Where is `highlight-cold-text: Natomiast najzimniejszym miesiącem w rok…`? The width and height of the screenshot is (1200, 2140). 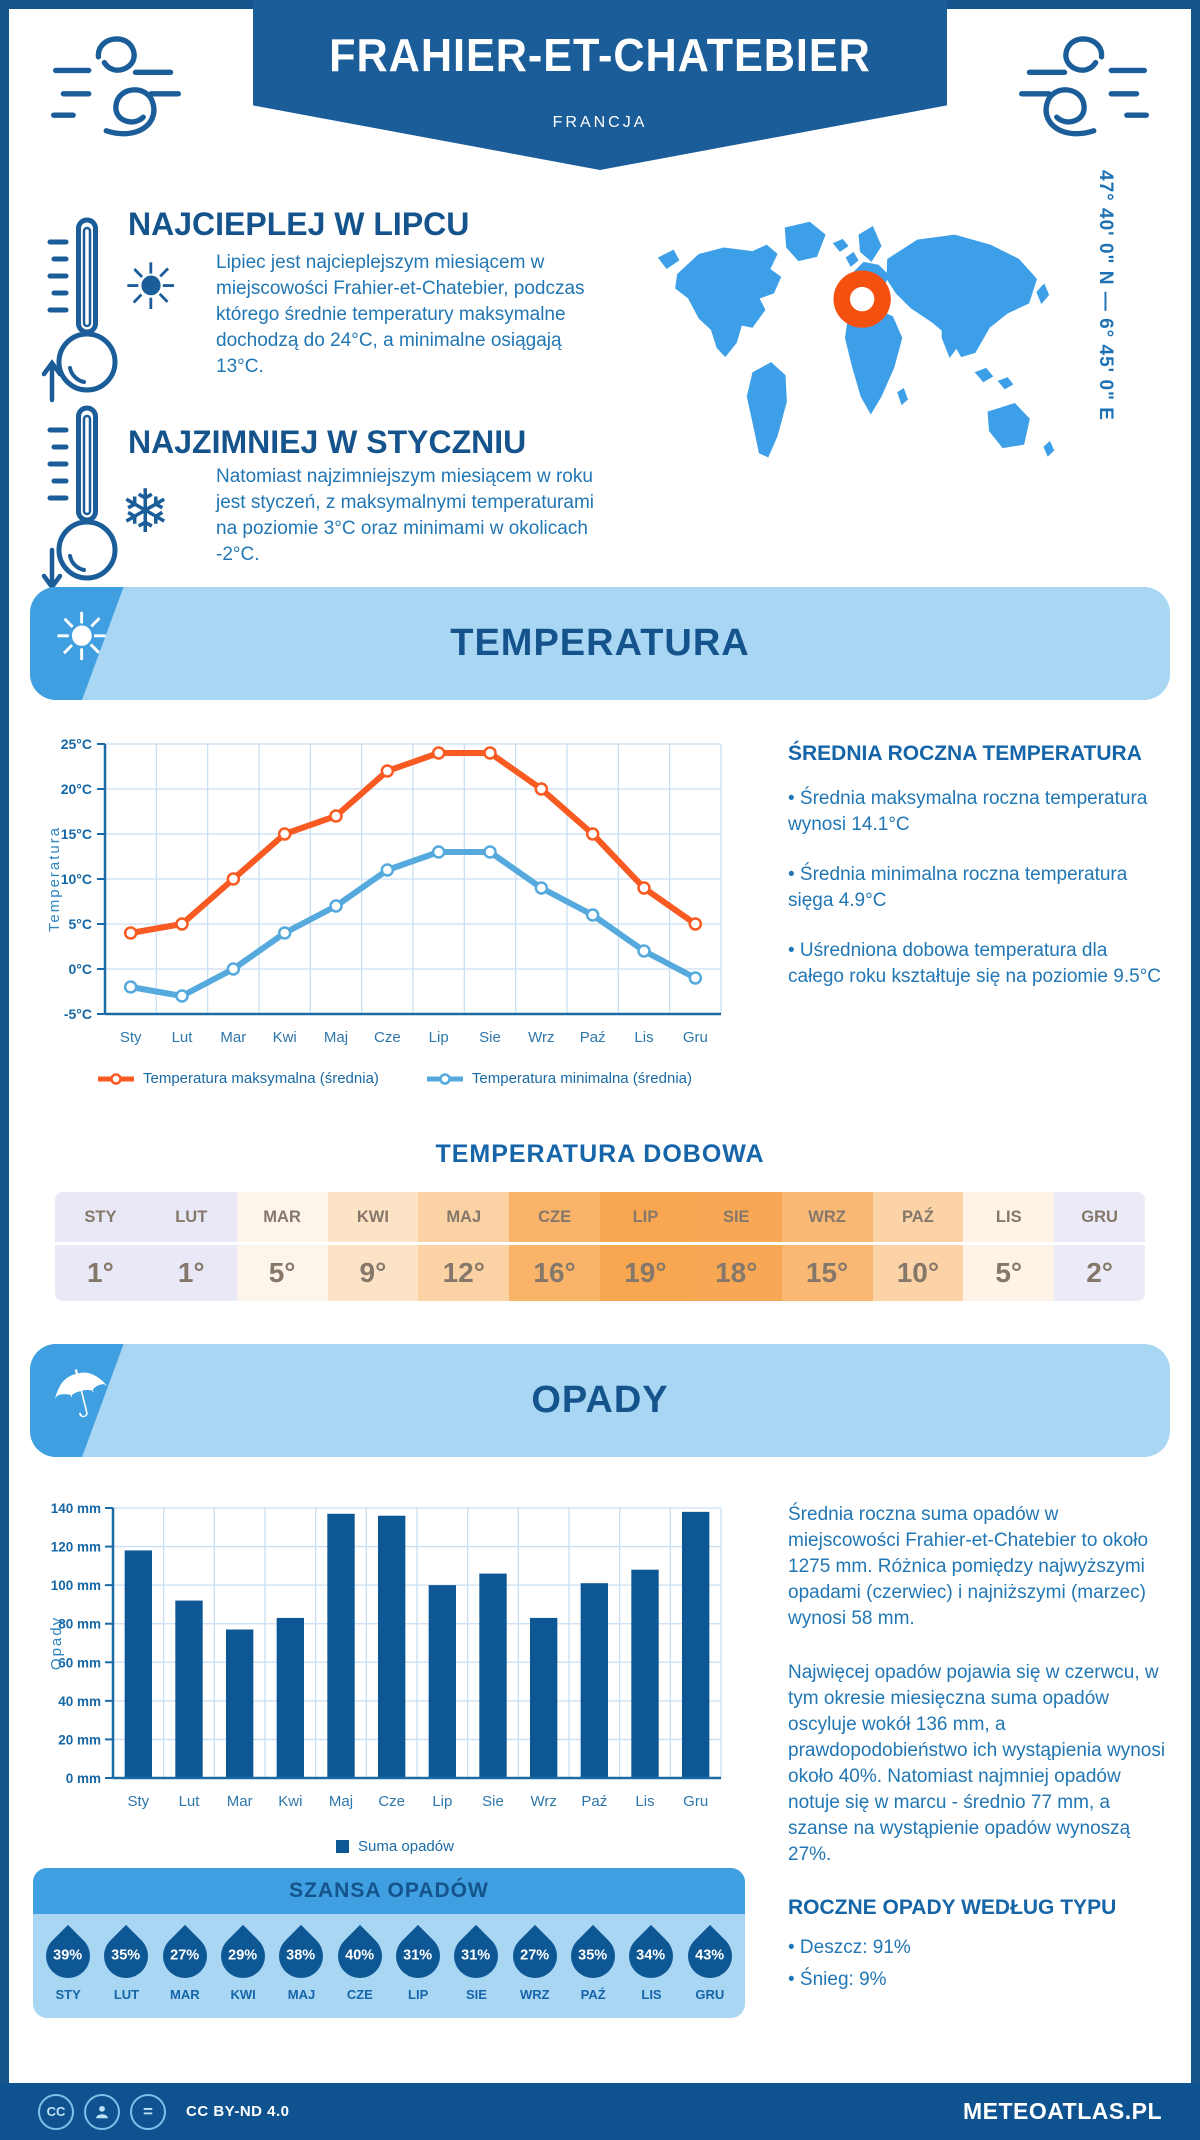 highlight-cold-text: Natomiast najzimniejszym miesiącem w rok… is located at coordinates (405, 515).